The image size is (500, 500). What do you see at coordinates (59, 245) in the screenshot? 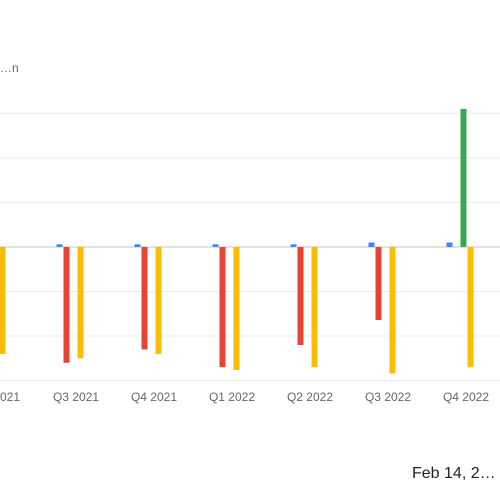
I see `bar-series-1-q3-2021` at bounding box center [59, 245].